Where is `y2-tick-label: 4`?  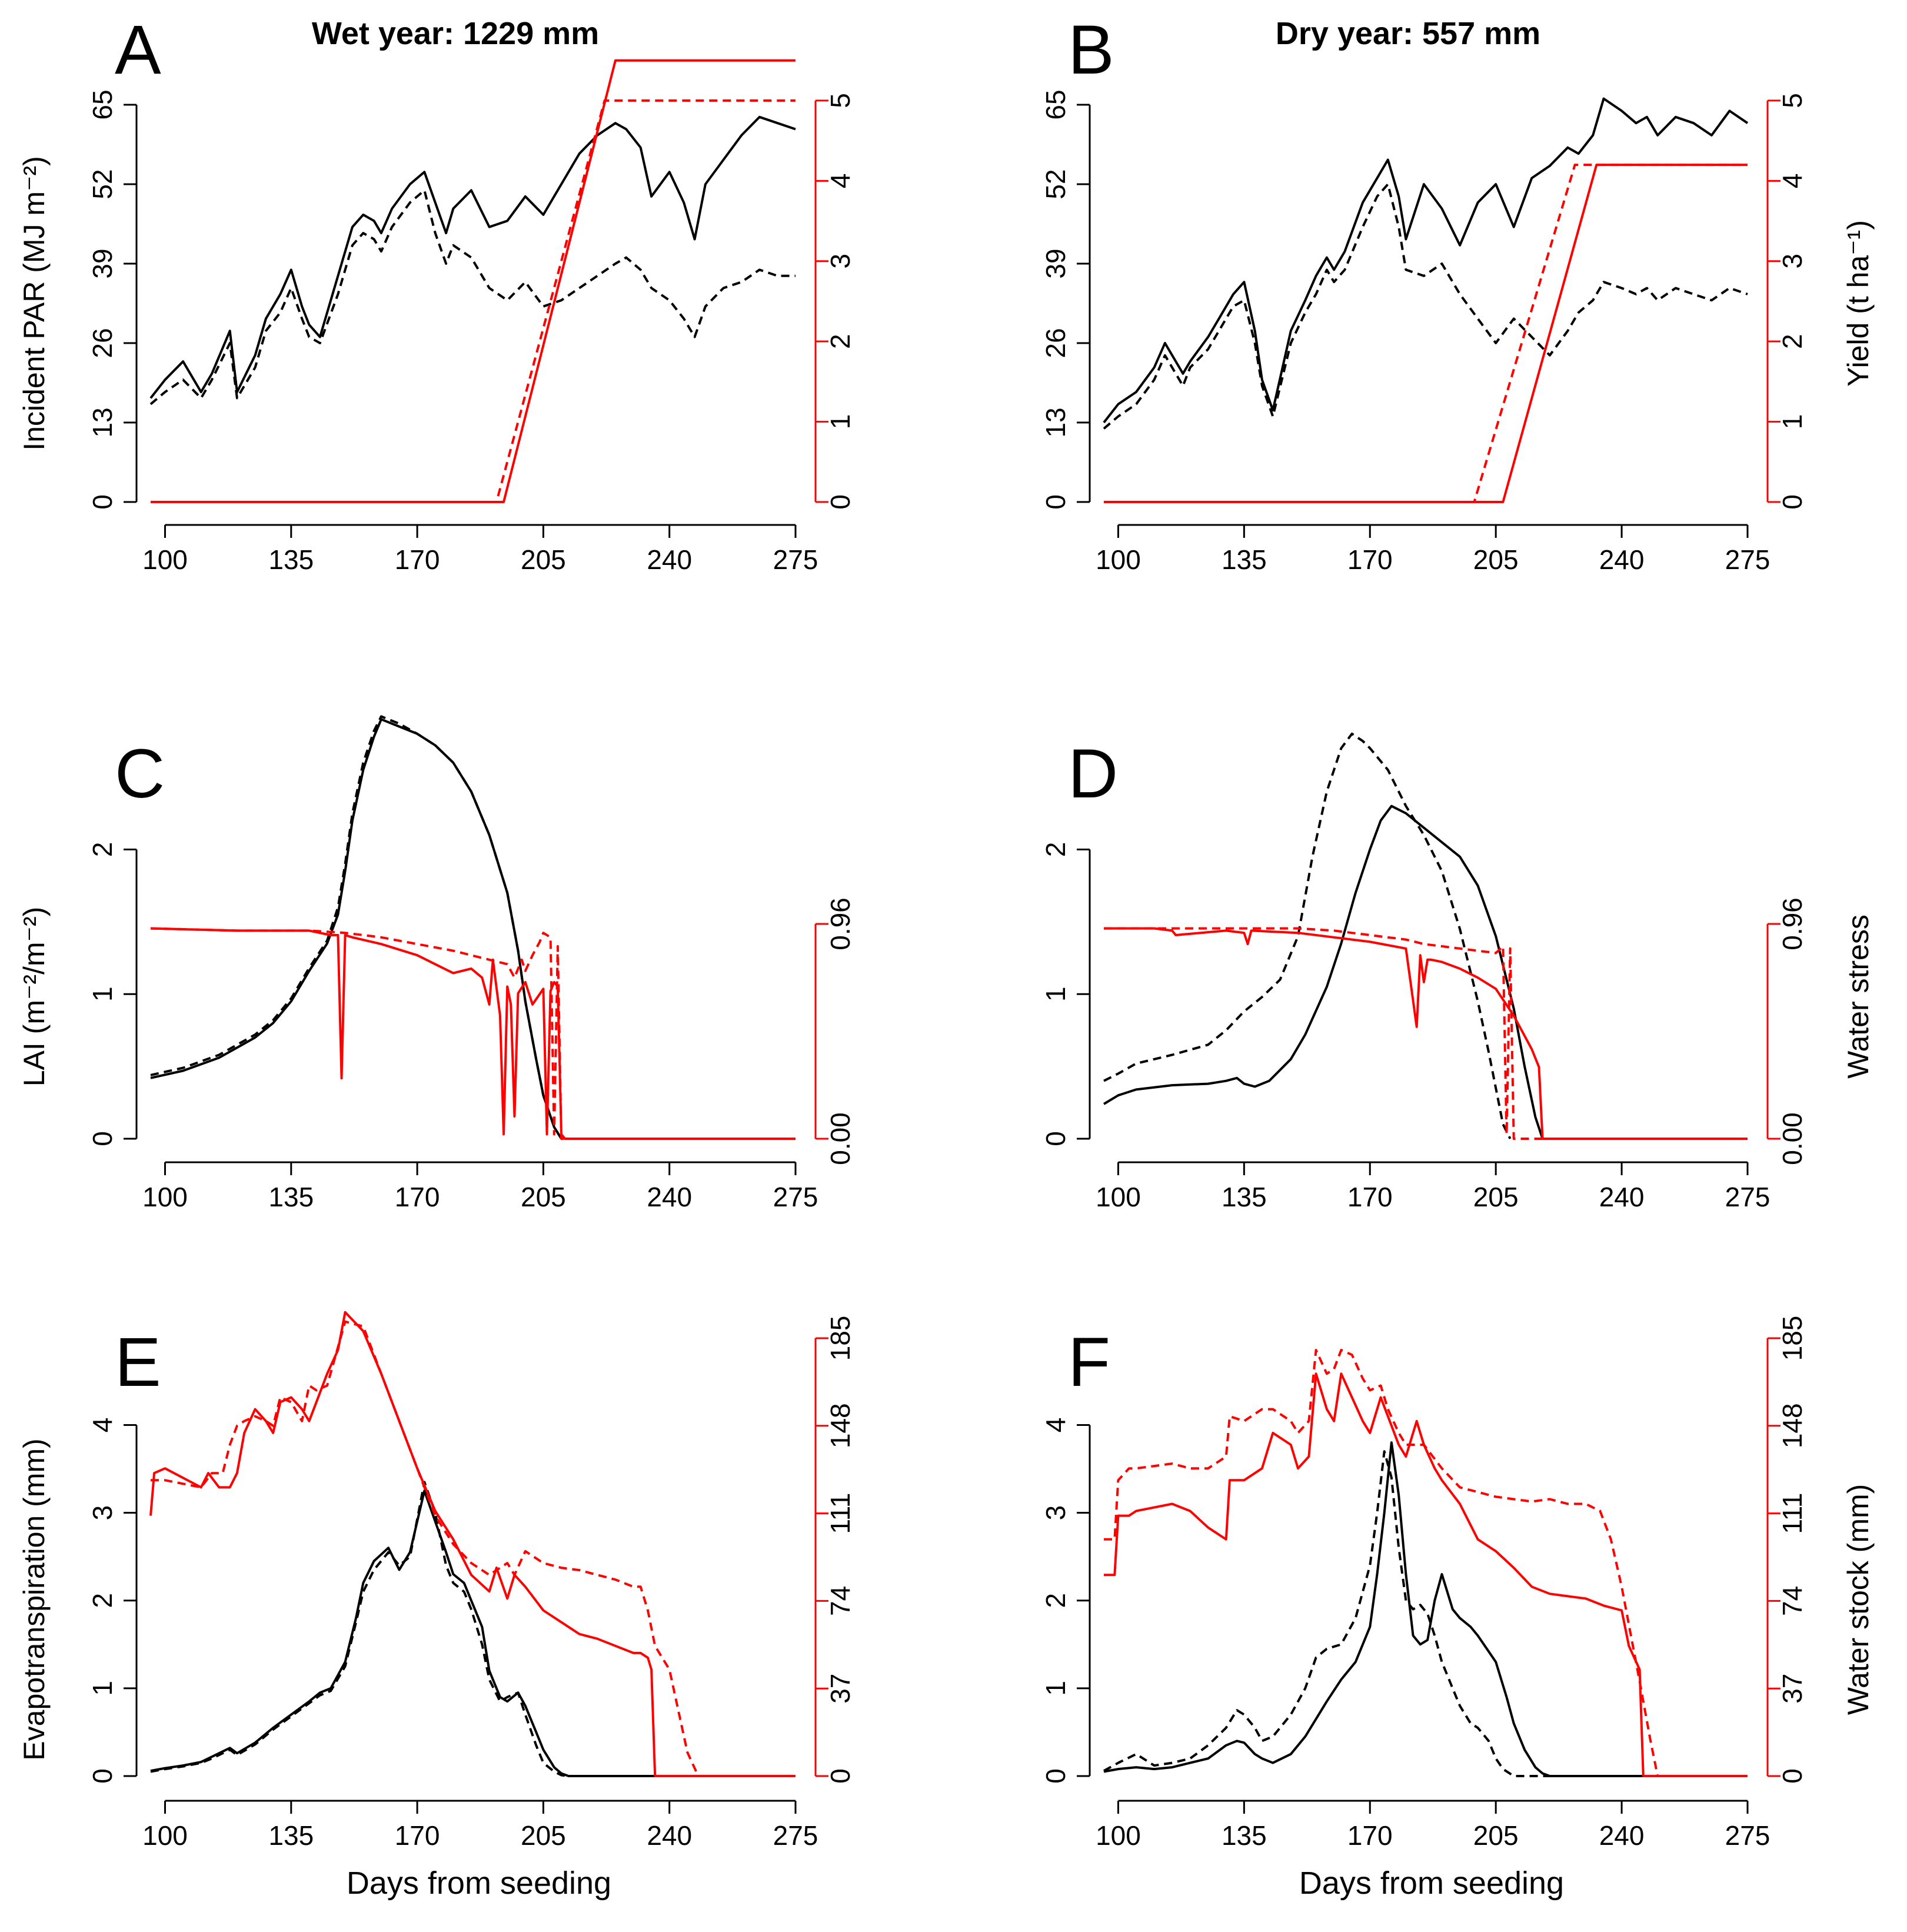 y2-tick-label: 4 is located at coordinates (840, 181).